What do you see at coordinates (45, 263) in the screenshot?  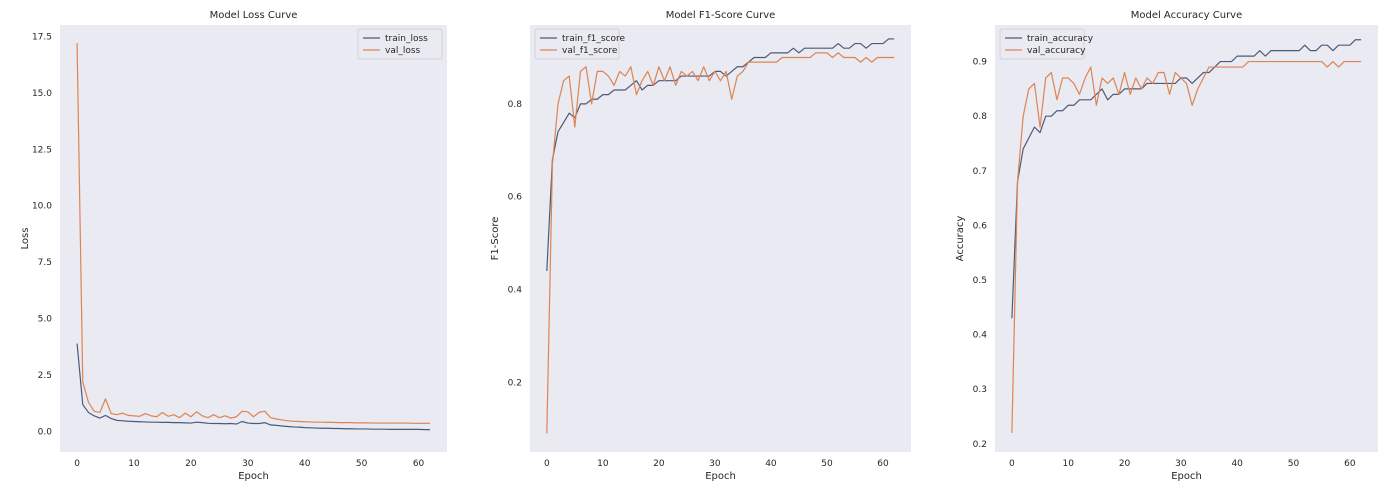 I see `loss-y-tick-label: 7.5` at bounding box center [45, 263].